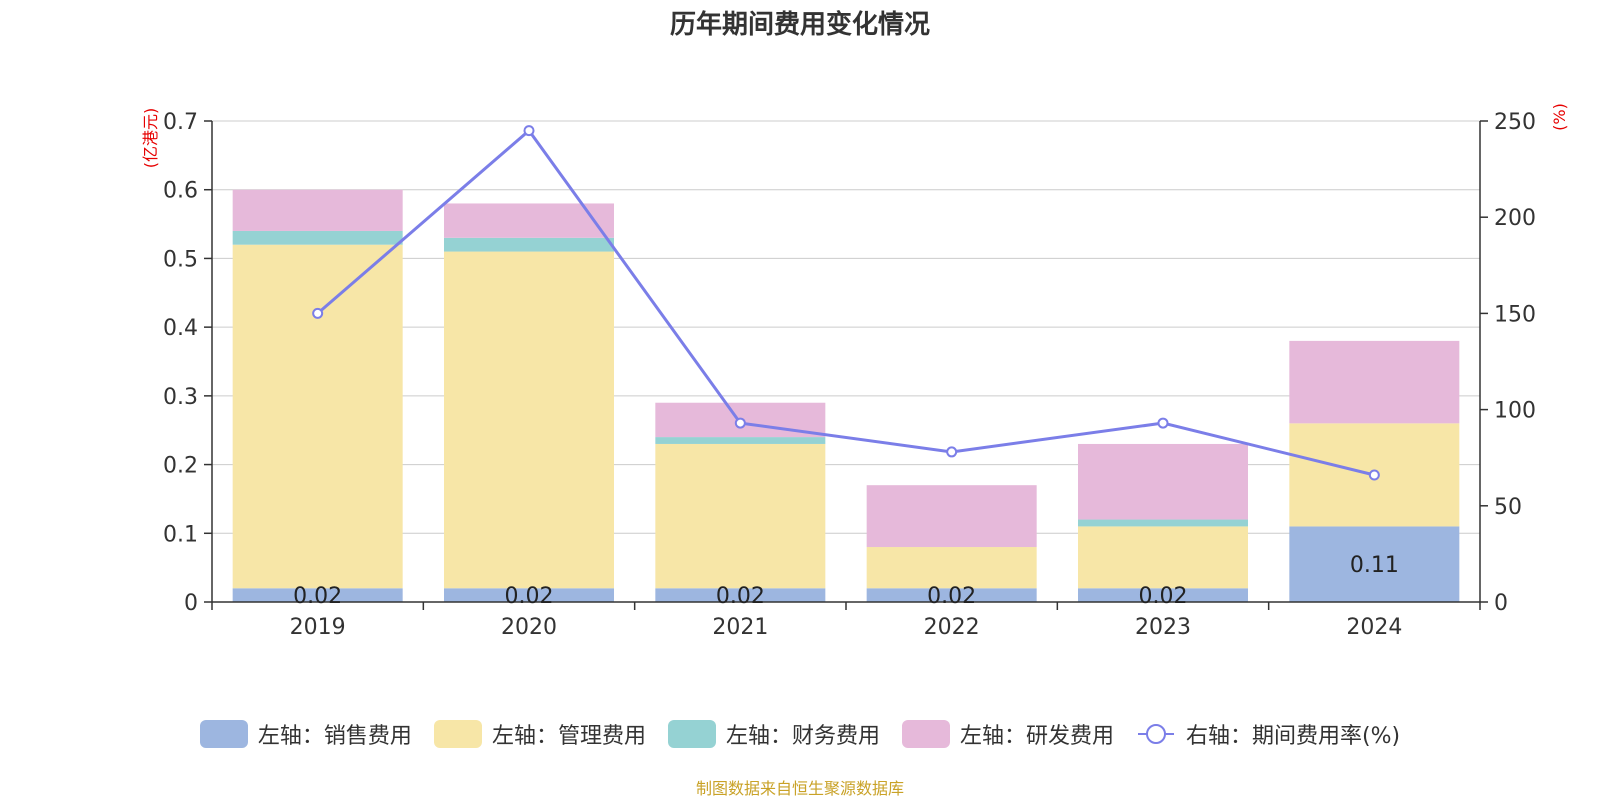  What do you see at coordinates (1374, 475) in the screenshot?
I see `line-rate-point-2024` at bounding box center [1374, 475].